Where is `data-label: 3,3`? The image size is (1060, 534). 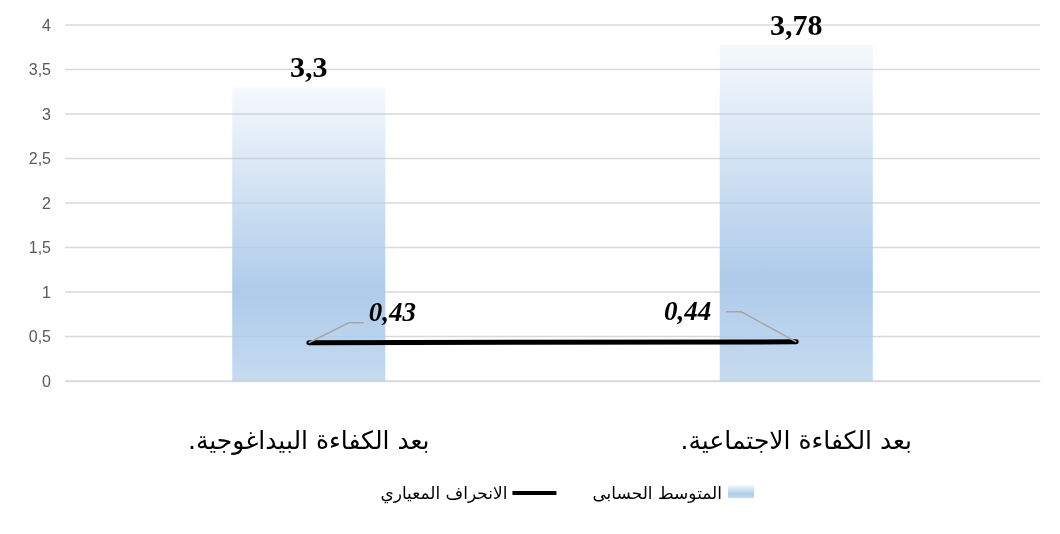 data-label: 3,3 is located at coordinates (309, 67).